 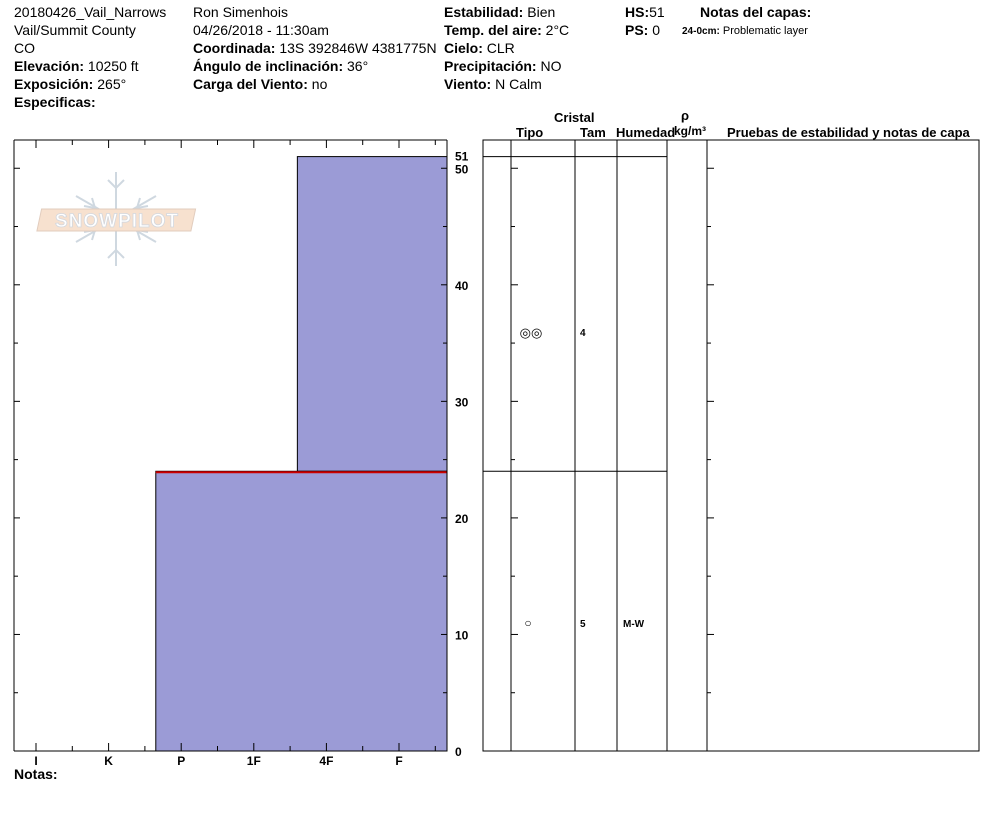 I want to click on logo-text: SNOWPILOT, so click(x=117, y=221).